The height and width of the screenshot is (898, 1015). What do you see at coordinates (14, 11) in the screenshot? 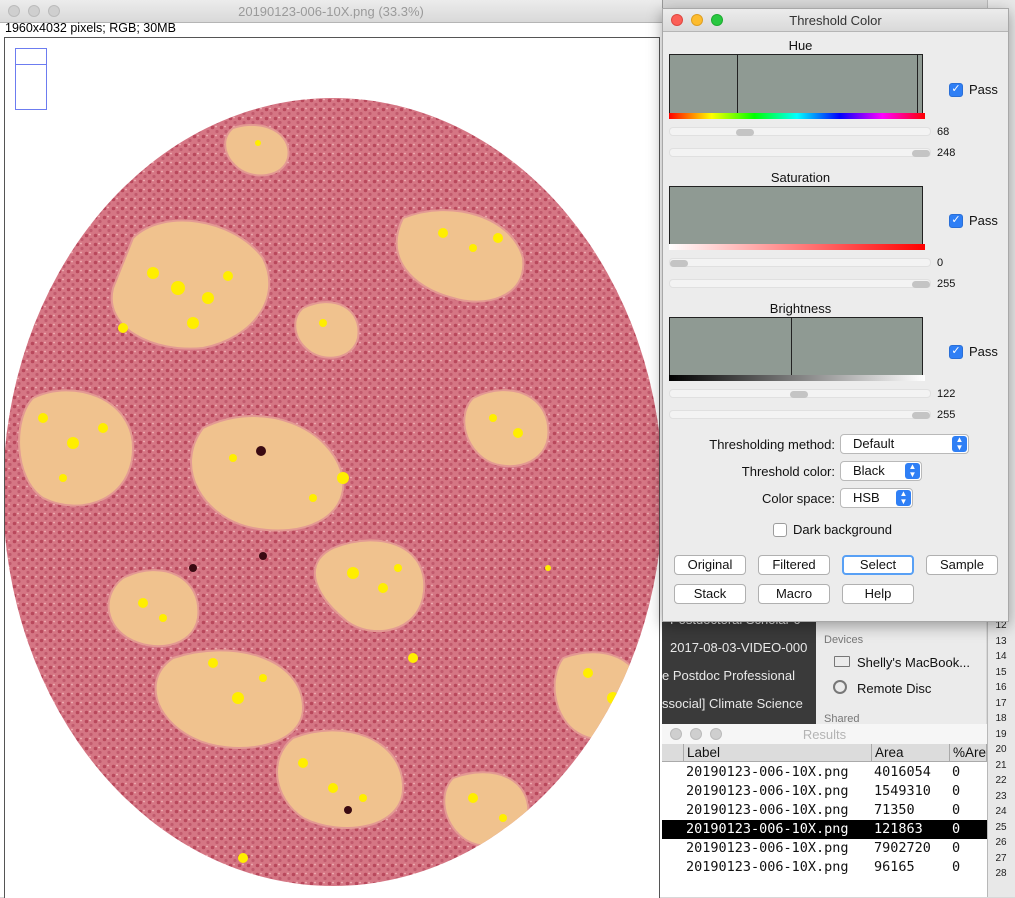
I see `close-button` at bounding box center [14, 11].